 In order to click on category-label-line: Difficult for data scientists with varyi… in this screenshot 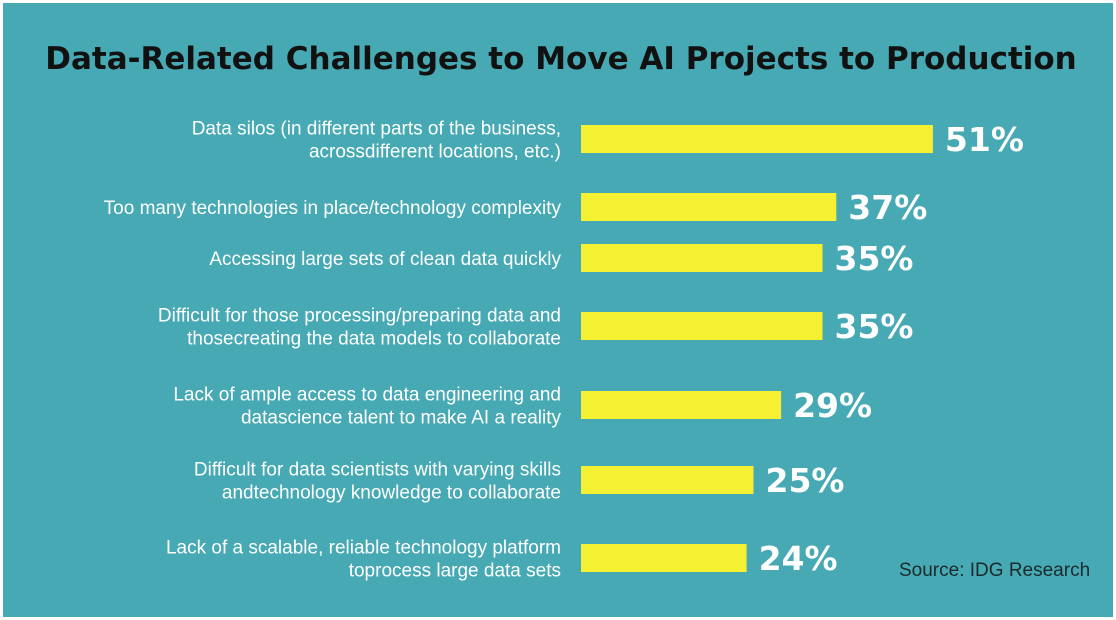, I will do `click(377, 470)`.